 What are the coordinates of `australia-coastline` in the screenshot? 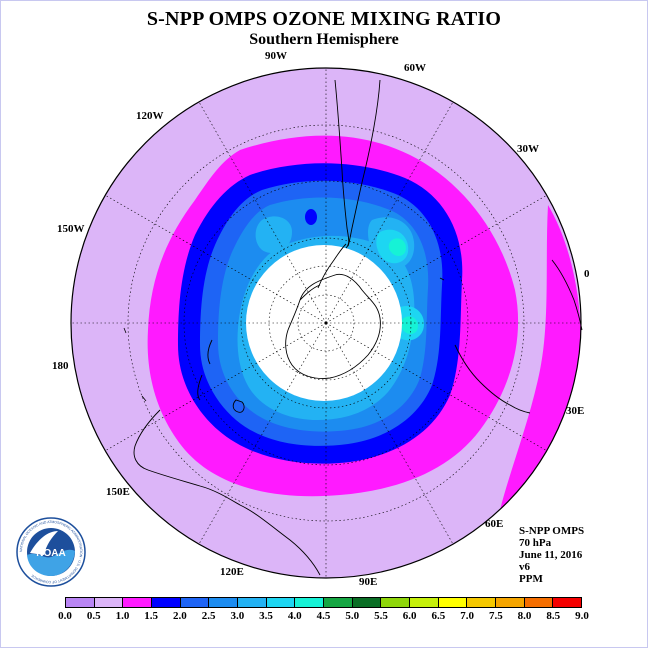 It's located at (227, 492).